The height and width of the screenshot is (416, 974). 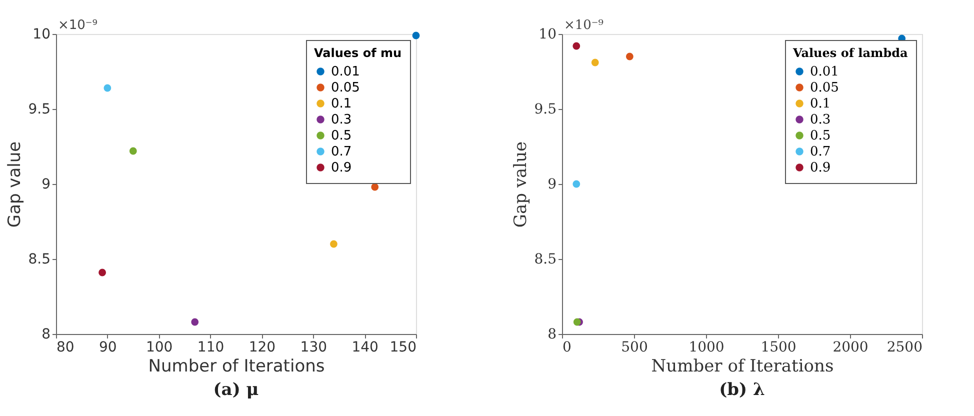 I want to click on x-tick-label: 1000, so click(x=706, y=348).